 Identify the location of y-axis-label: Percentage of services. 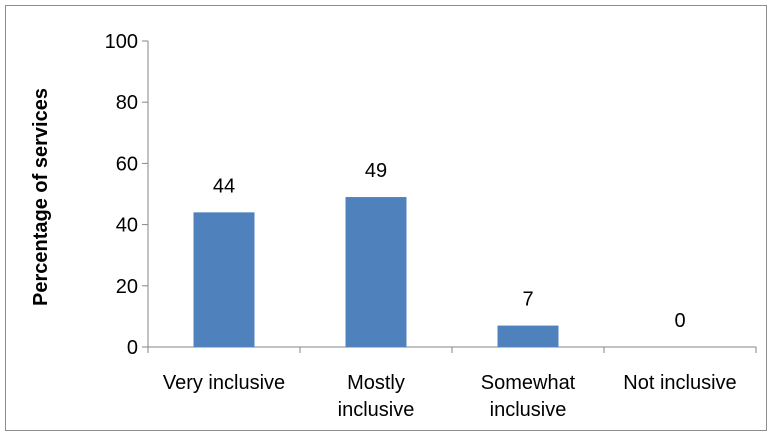
(41, 197).